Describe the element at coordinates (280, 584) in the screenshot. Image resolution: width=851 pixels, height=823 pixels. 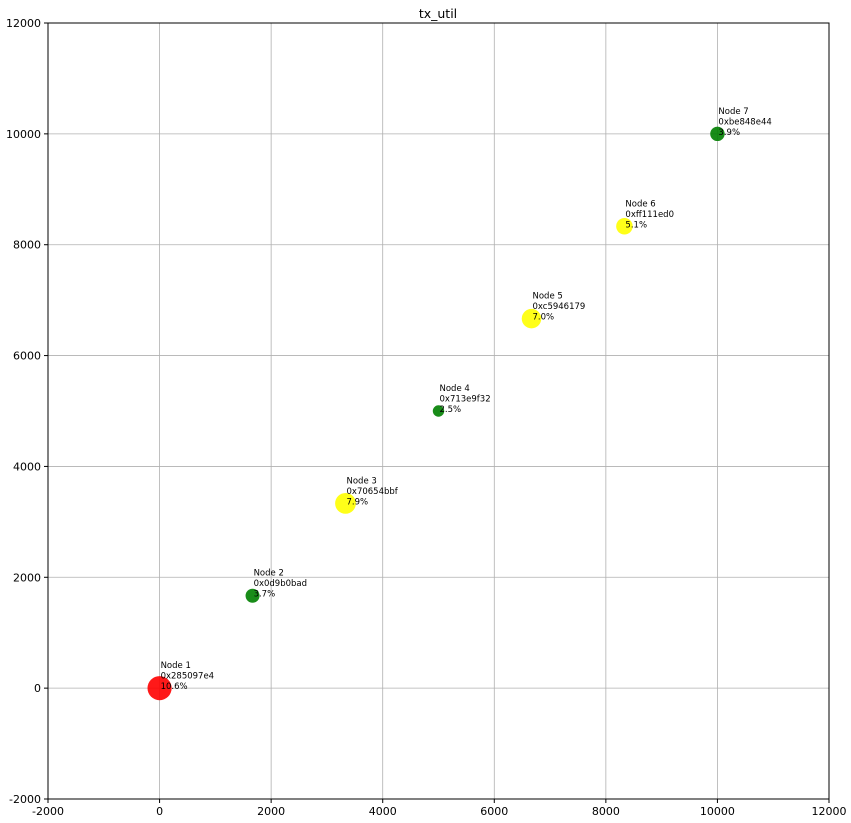
I see `point-label-id: 0x0d9b0bad` at that location.